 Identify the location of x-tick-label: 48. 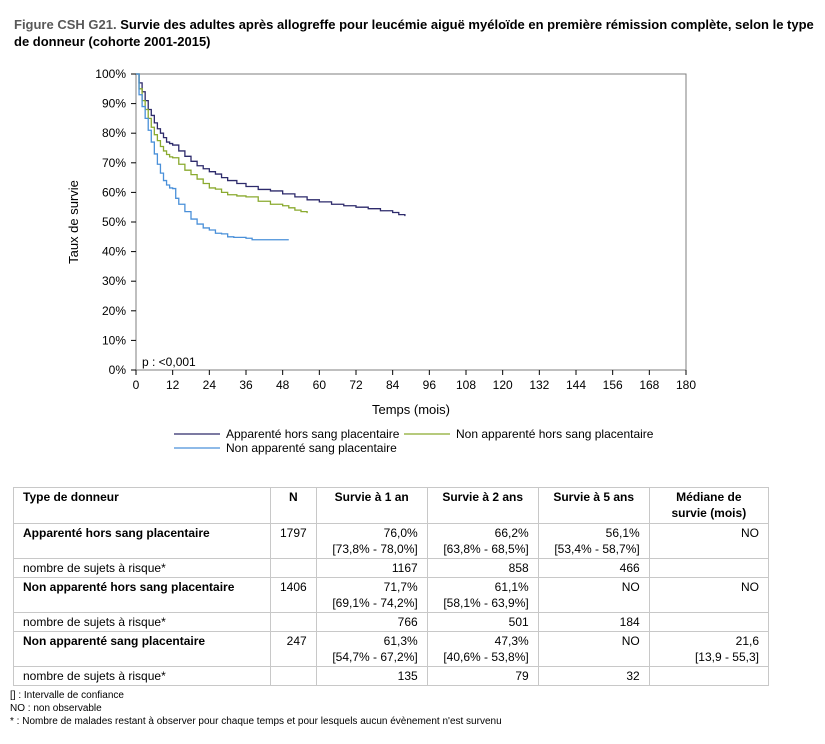
(283, 385).